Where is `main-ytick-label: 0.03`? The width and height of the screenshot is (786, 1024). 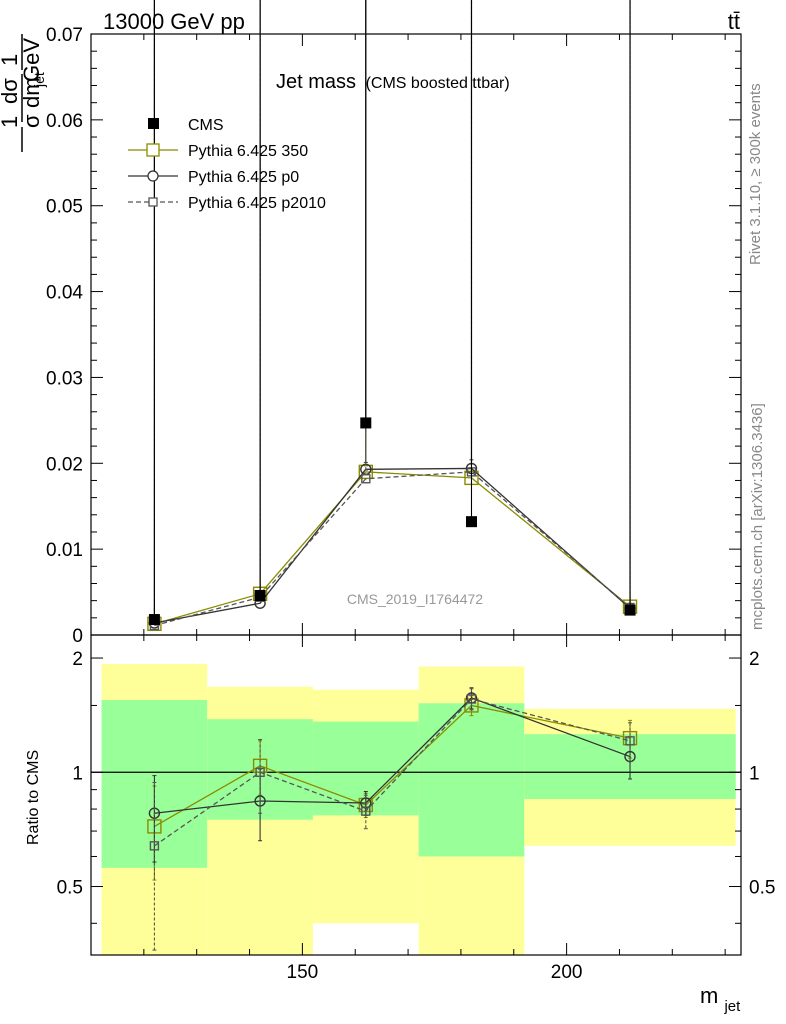 main-ytick-label: 0.03 is located at coordinates (64, 378).